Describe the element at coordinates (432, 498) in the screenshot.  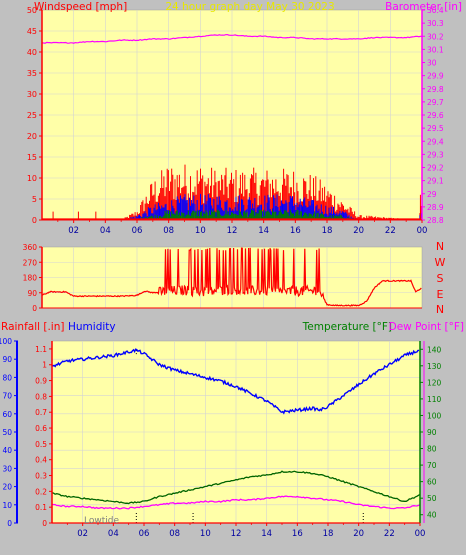
I see `temp-y-tick-label: 50` at that location.